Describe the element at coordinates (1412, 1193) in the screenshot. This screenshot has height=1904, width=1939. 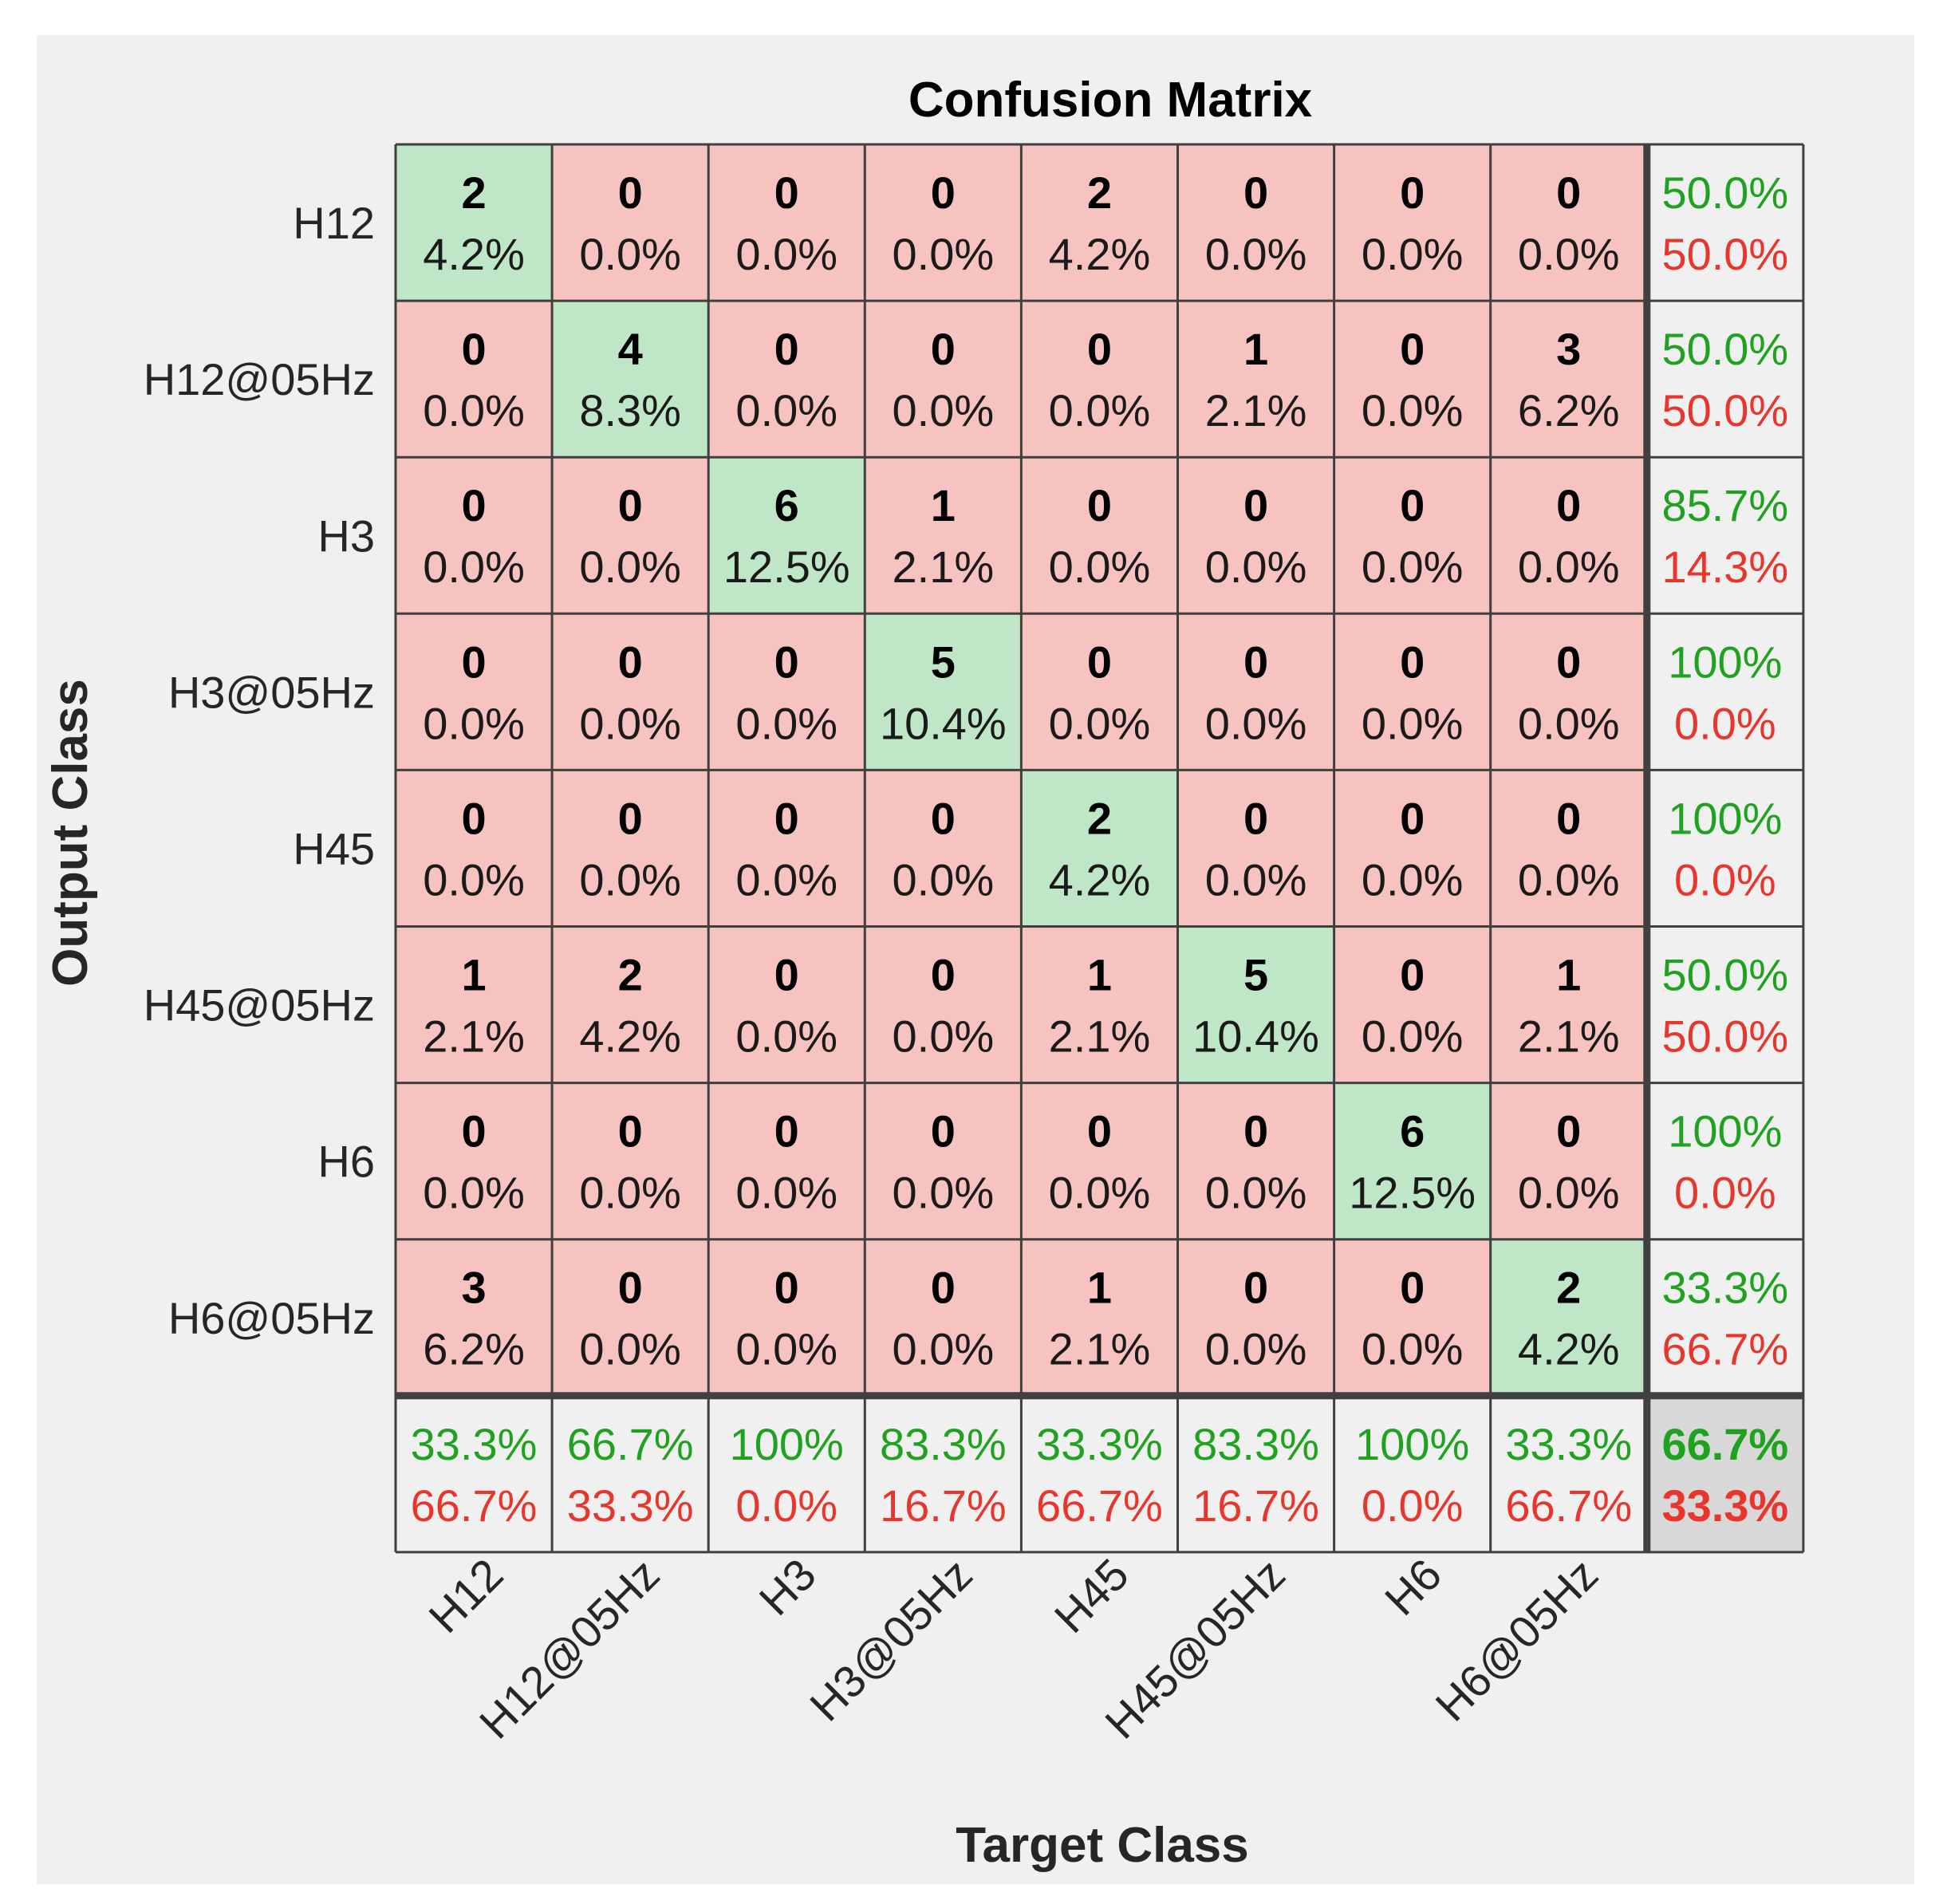
I see `cell-percent: 12.5%` at that location.